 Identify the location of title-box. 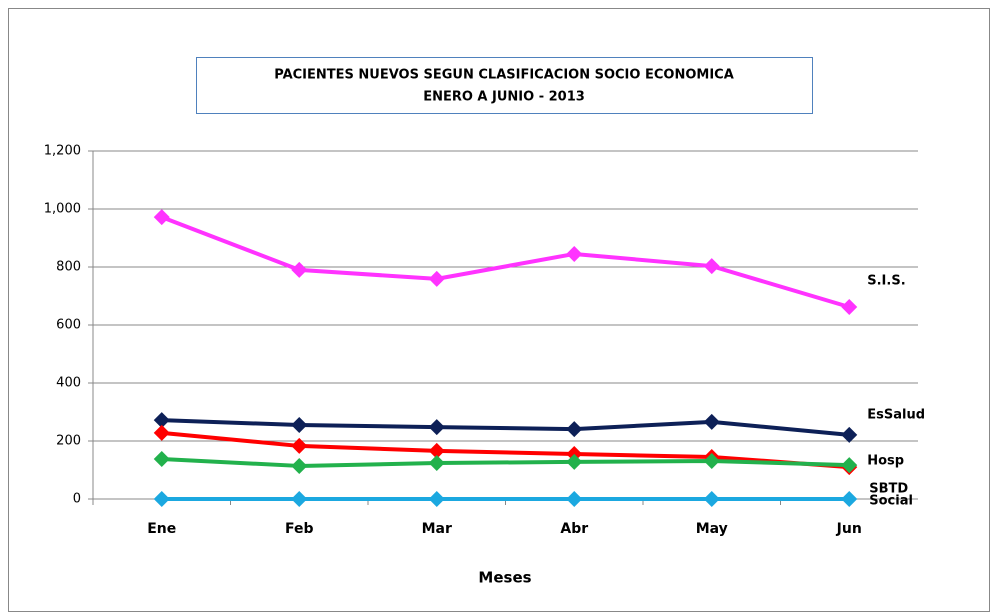
(504, 85).